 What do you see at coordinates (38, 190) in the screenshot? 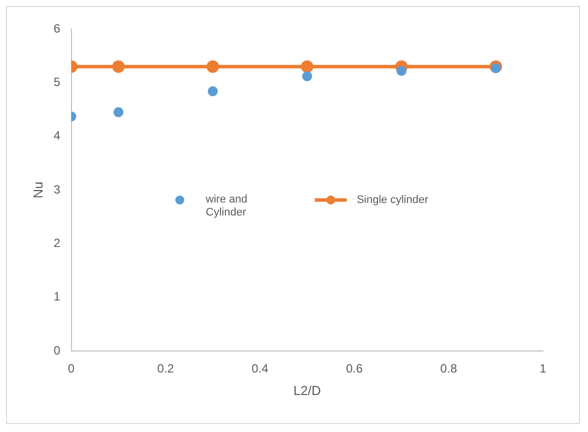
I see `y-axis-title: Nu` at bounding box center [38, 190].